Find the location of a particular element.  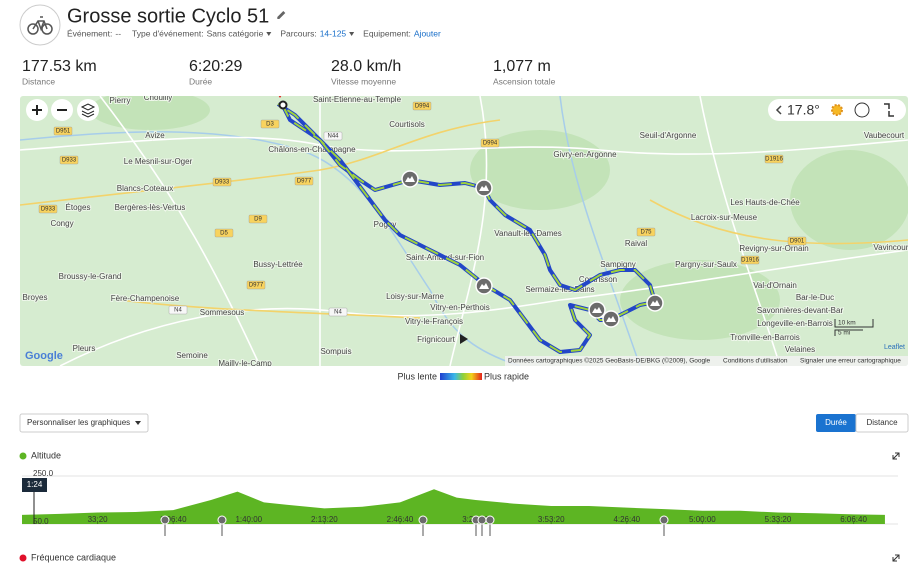

road-label: D951 is located at coordinates (63, 132).